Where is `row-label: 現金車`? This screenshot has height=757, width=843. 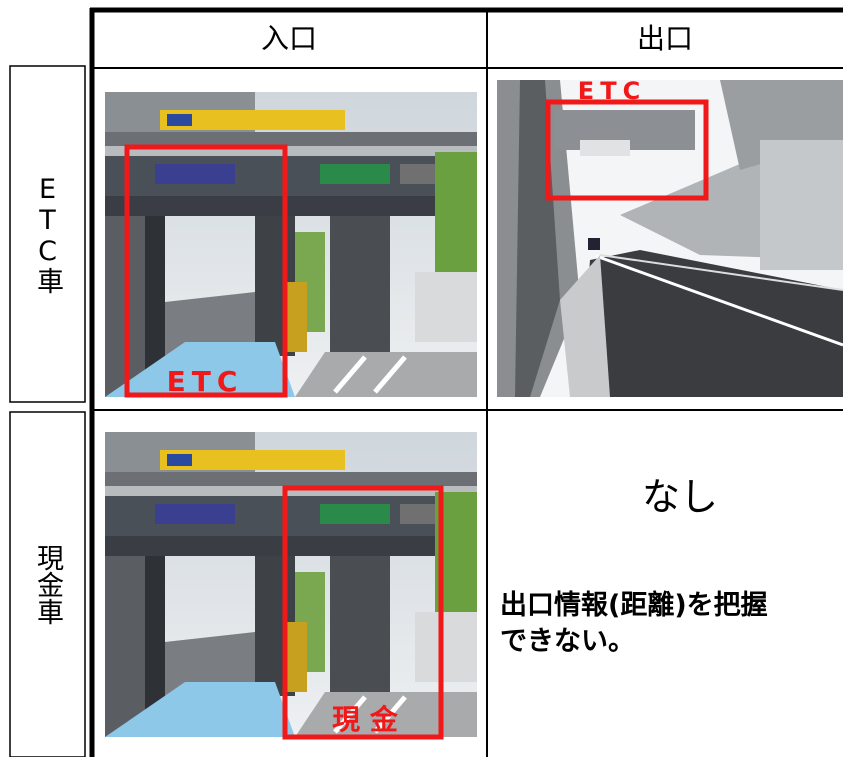
row-label: 現金車 is located at coordinates (47, 584).